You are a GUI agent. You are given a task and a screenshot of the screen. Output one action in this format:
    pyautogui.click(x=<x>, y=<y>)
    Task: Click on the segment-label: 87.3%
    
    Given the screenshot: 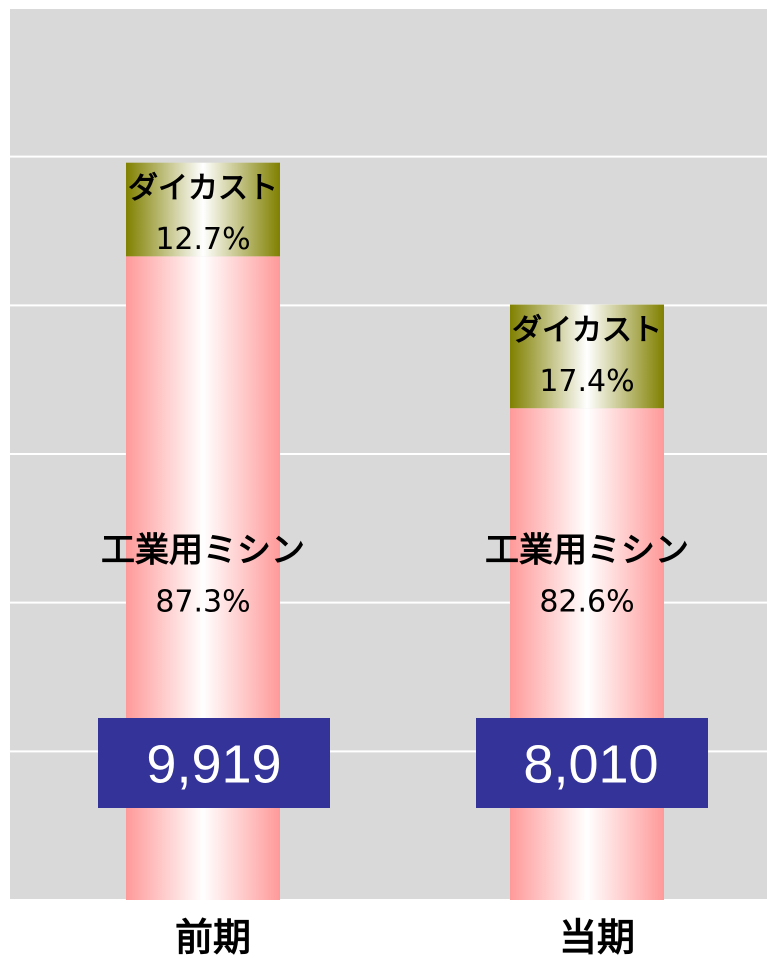 What is the action you would take?
    pyautogui.click(x=202, y=602)
    